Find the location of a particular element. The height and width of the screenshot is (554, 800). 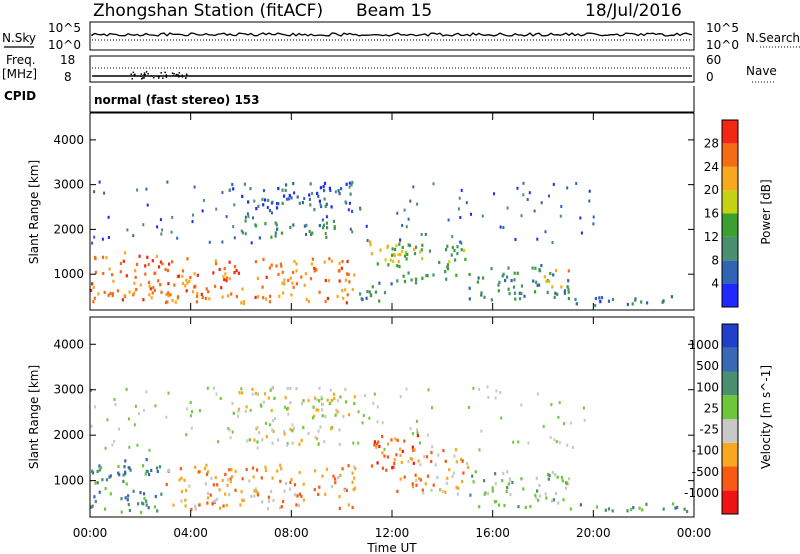

nave-tick-high: 60 is located at coordinates (713, 60).